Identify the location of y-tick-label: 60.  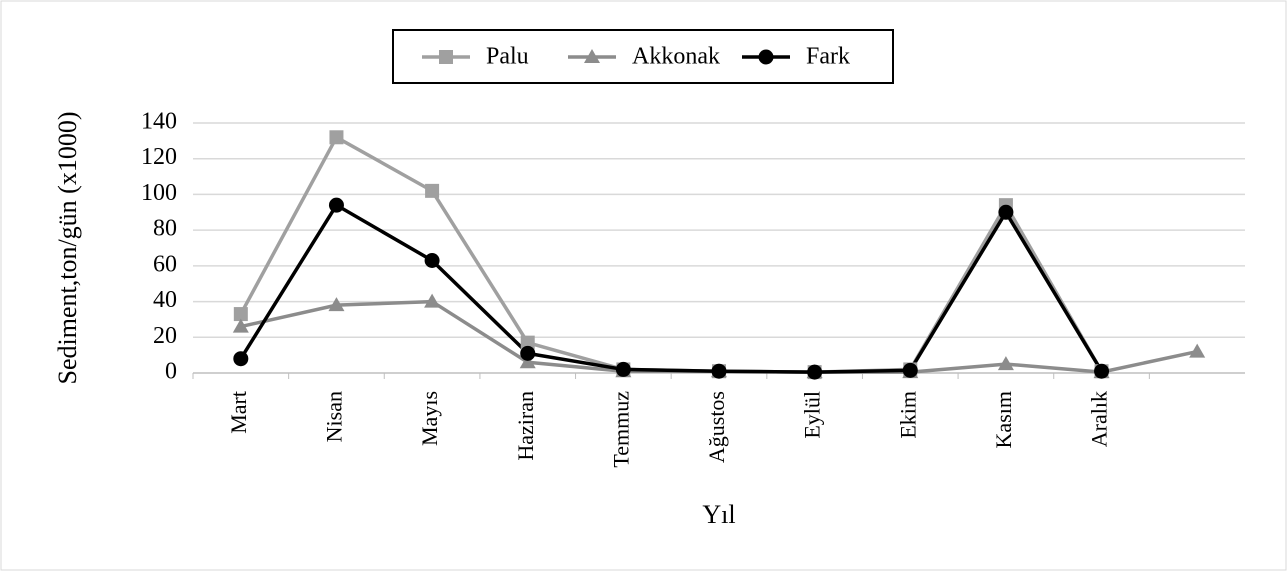
(165, 264).